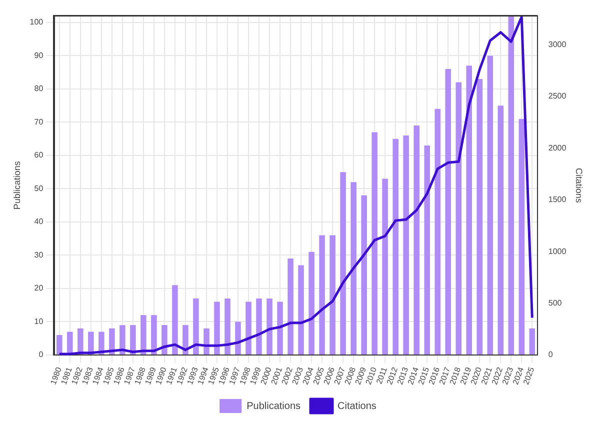 The image size is (597, 432). What do you see at coordinates (39, 255) in the screenshot?
I see `y-tick-label: 30` at bounding box center [39, 255].